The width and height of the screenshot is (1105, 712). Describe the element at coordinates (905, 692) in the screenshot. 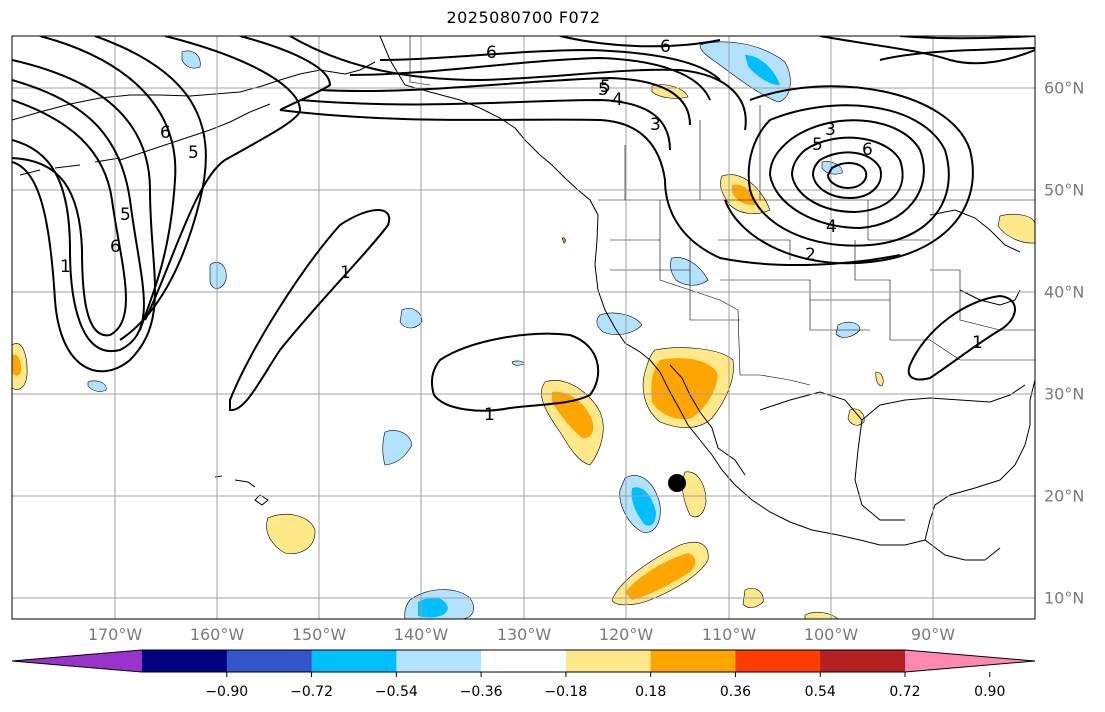

I see `colorbar-tick-label: 0.72` at that location.